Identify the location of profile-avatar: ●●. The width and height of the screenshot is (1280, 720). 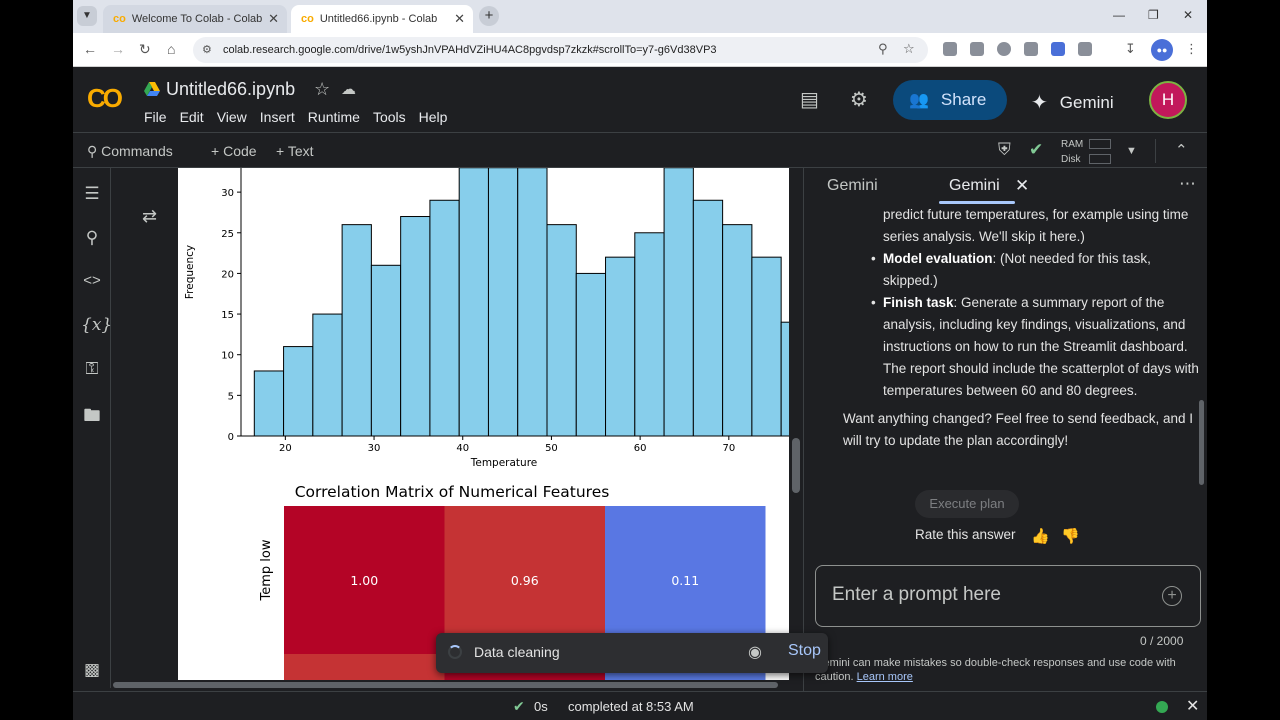
(1162, 50).